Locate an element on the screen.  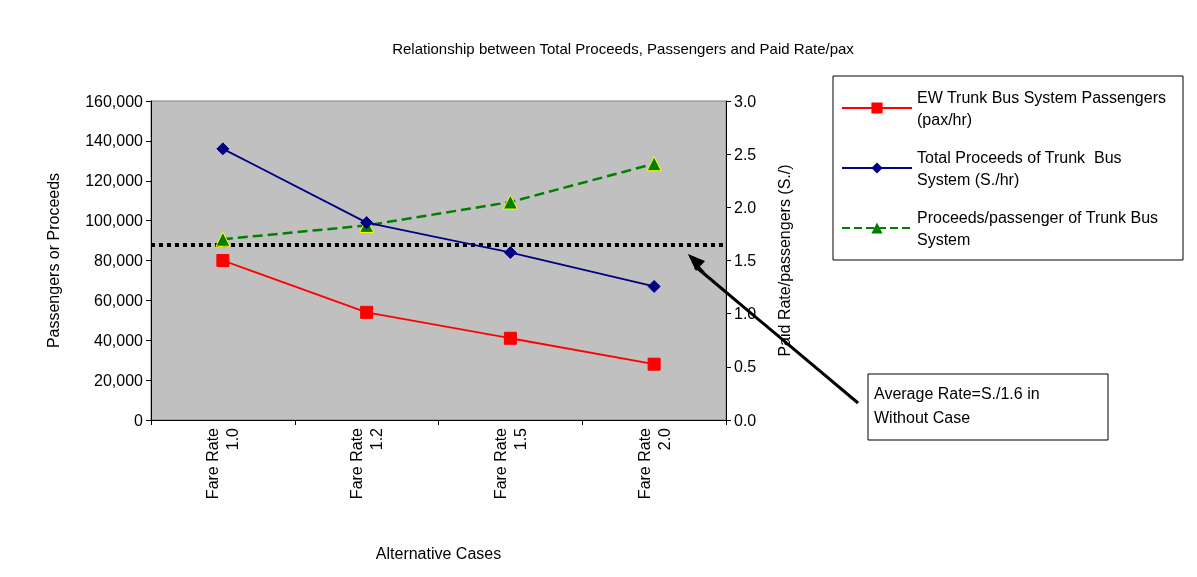
y2-tick-label: 2.5 is located at coordinates (745, 154).